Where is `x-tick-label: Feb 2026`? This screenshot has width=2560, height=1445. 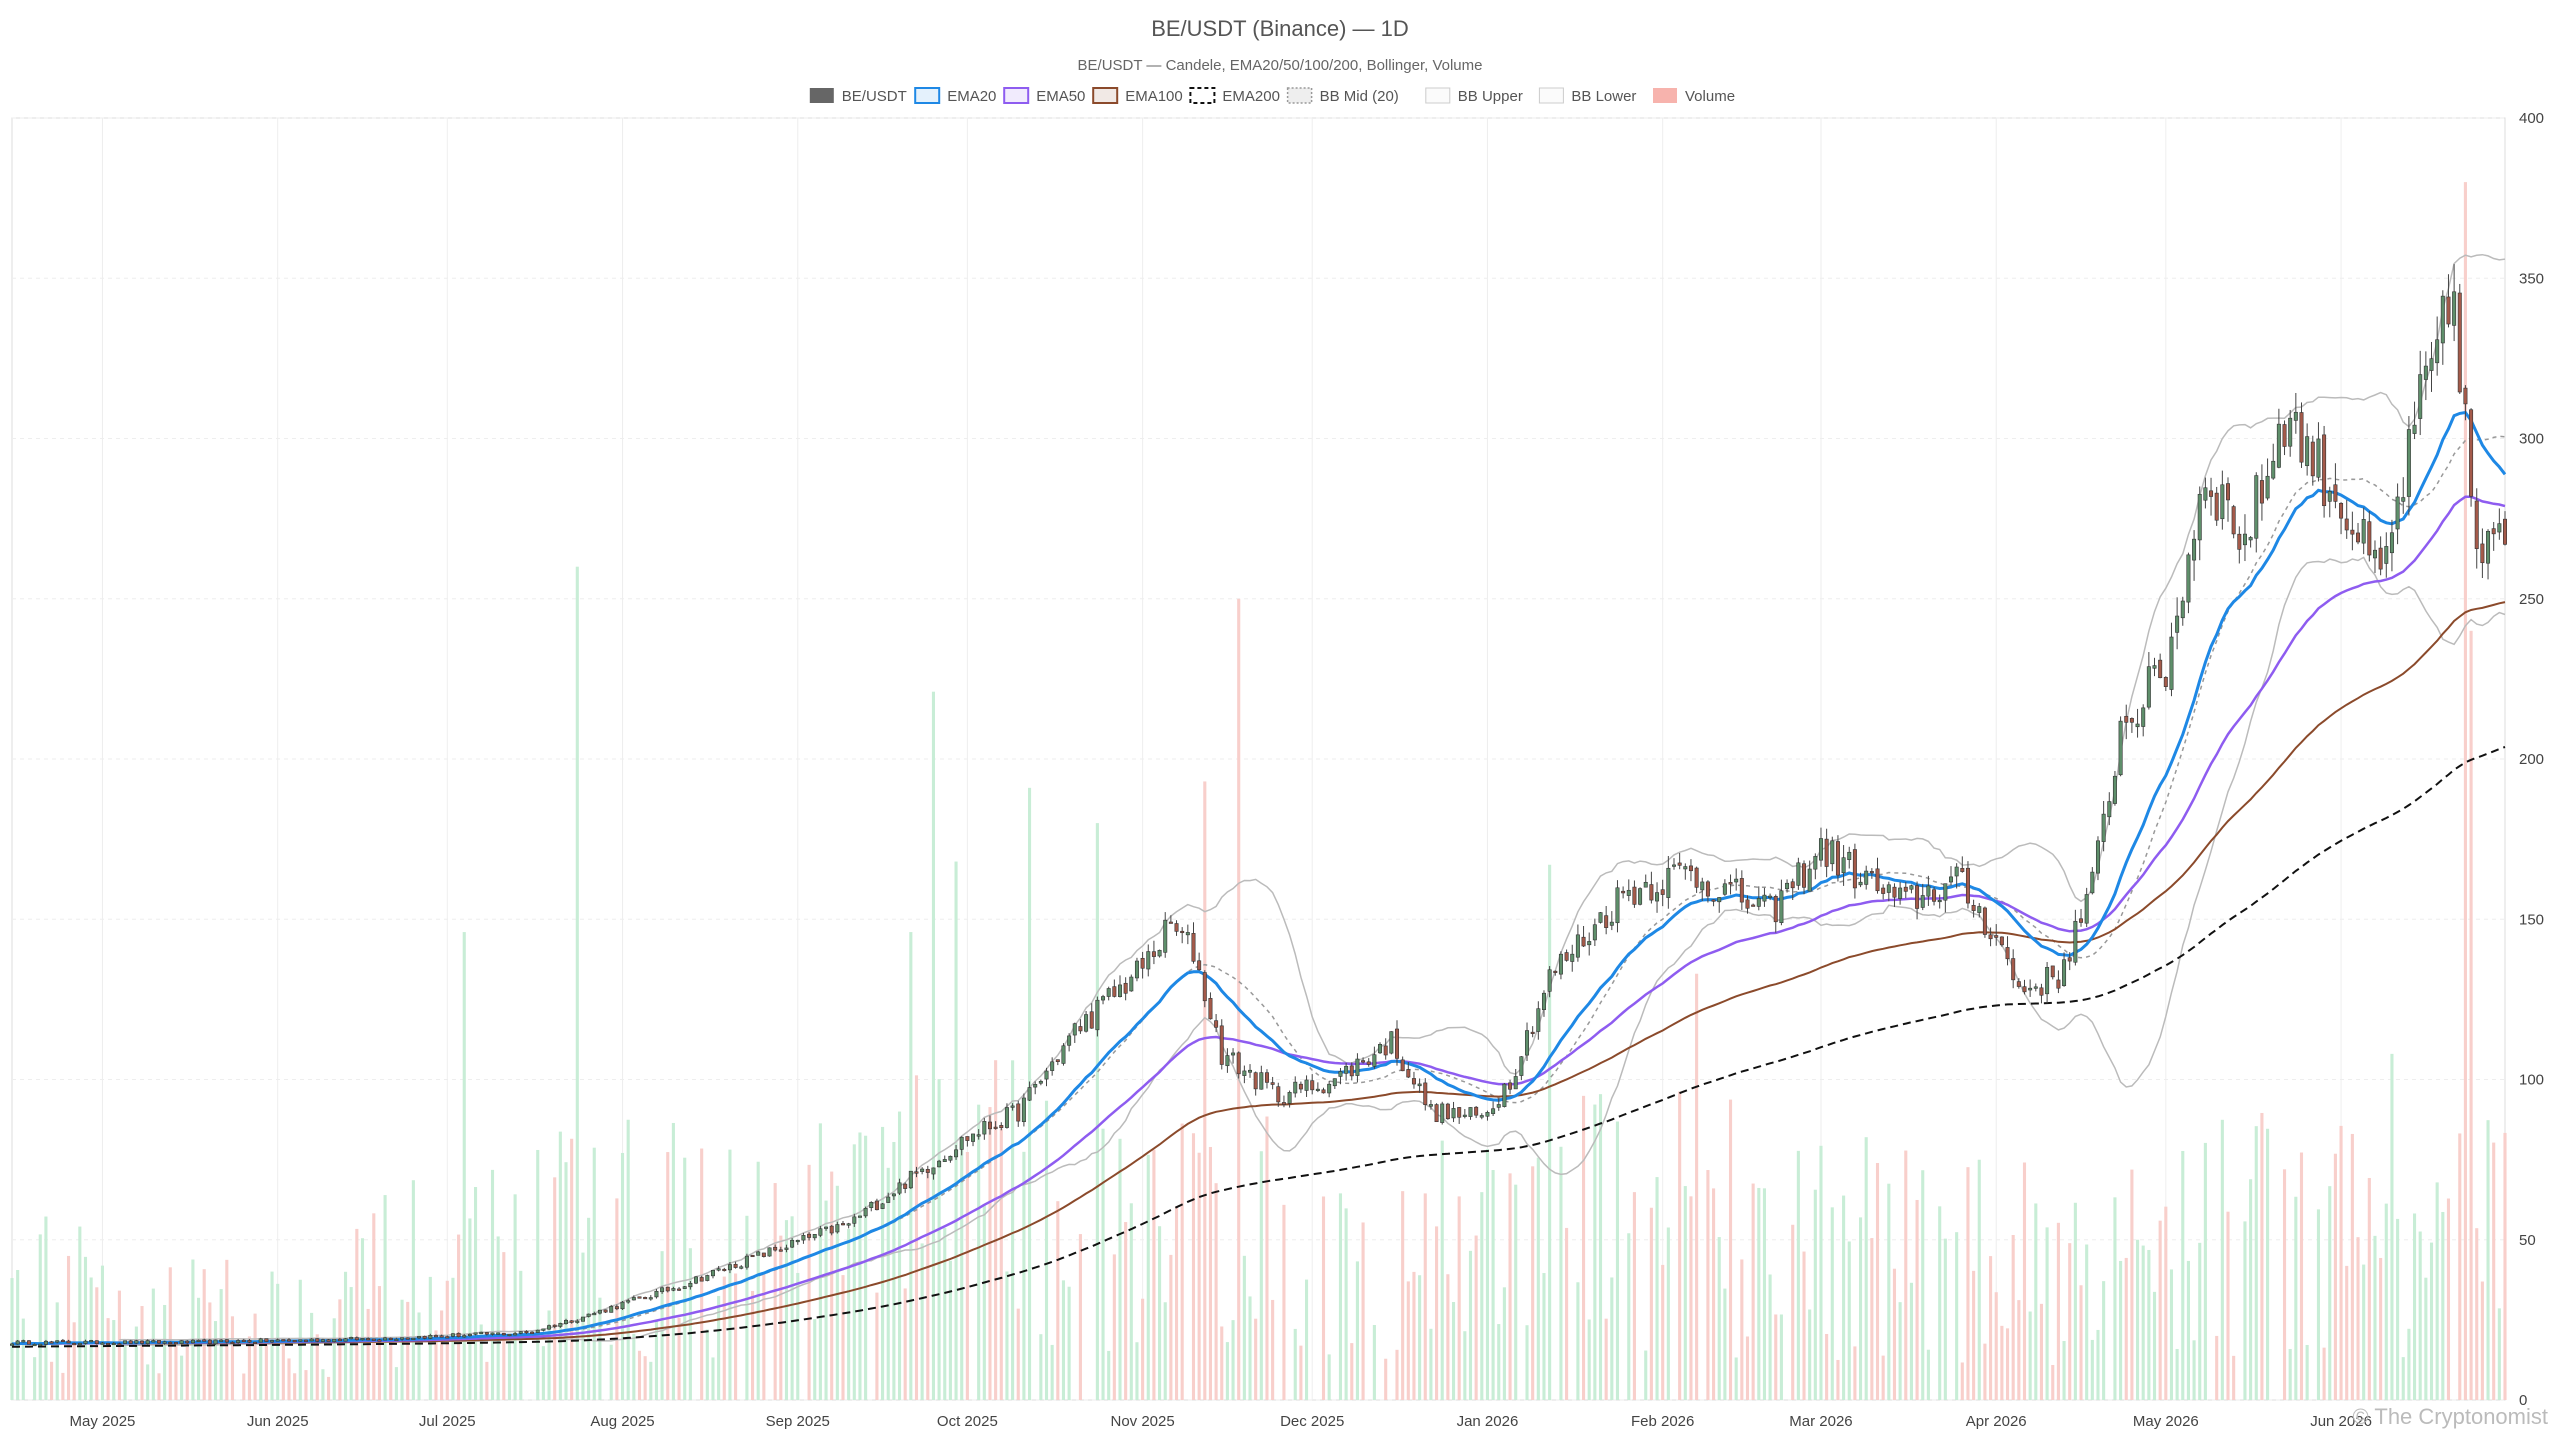 x-tick-label: Feb 2026 is located at coordinates (1662, 1421).